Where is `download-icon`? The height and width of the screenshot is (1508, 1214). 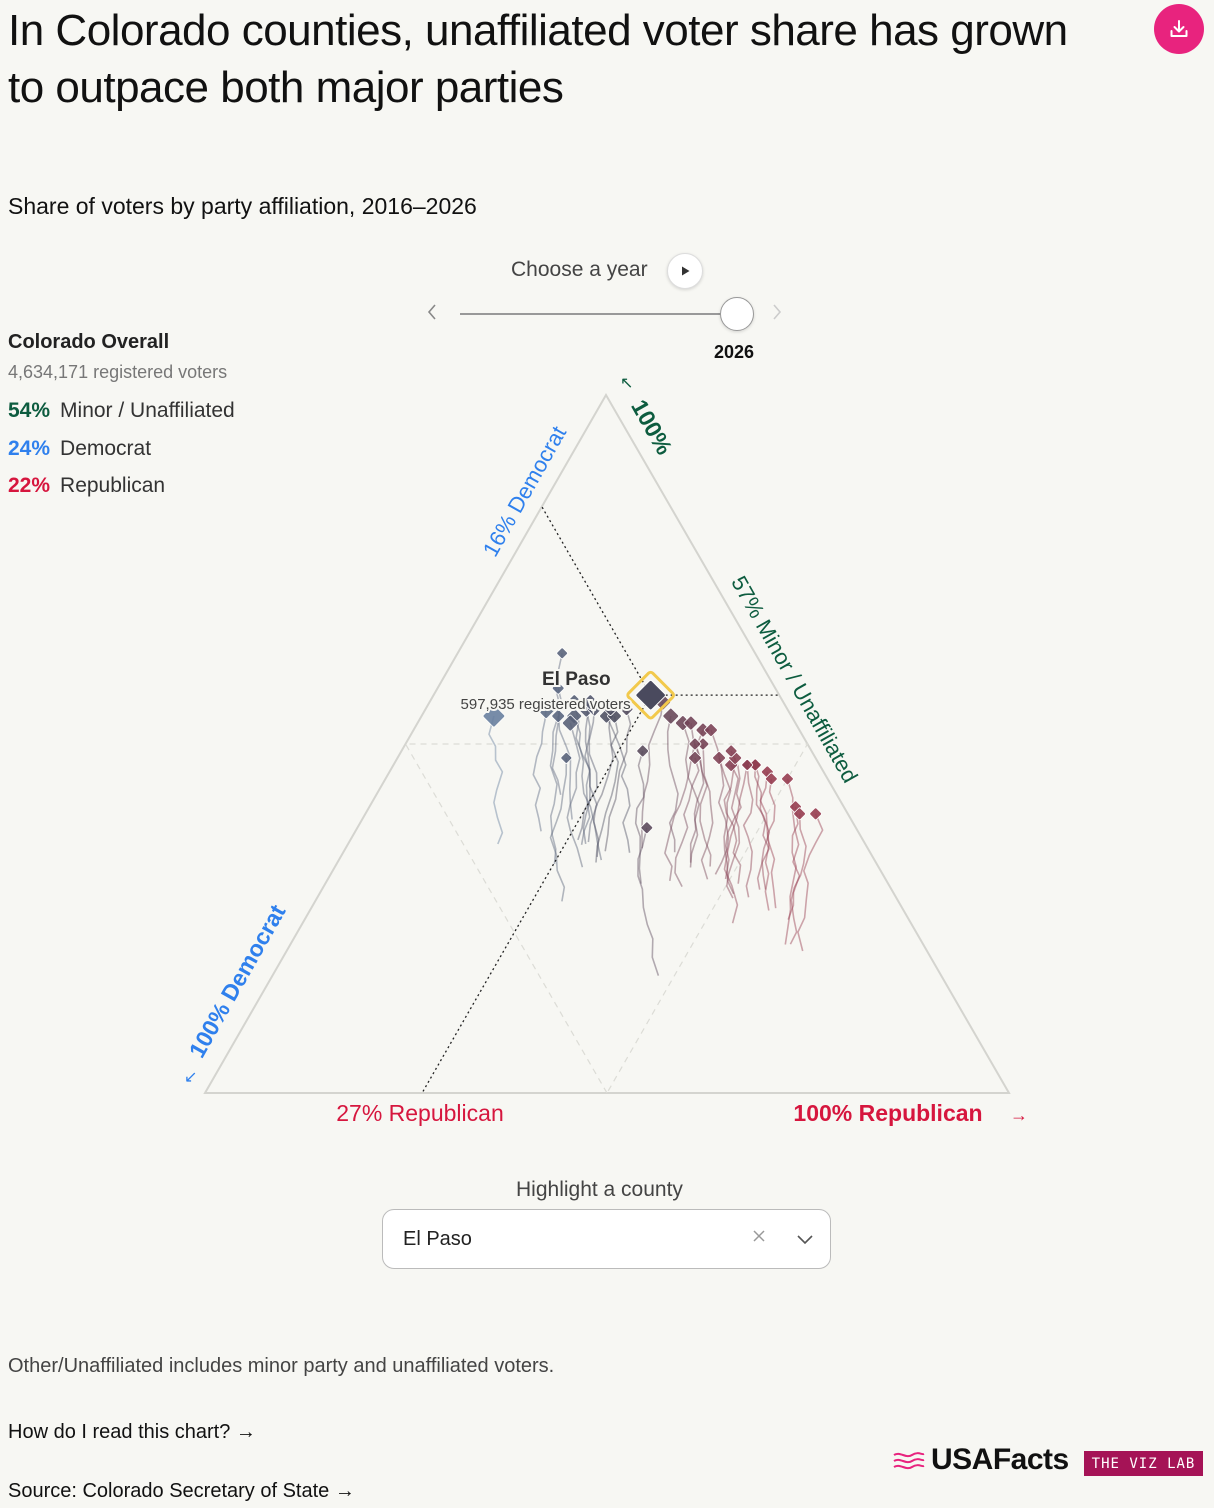 download-icon is located at coordinates (1179, 28).